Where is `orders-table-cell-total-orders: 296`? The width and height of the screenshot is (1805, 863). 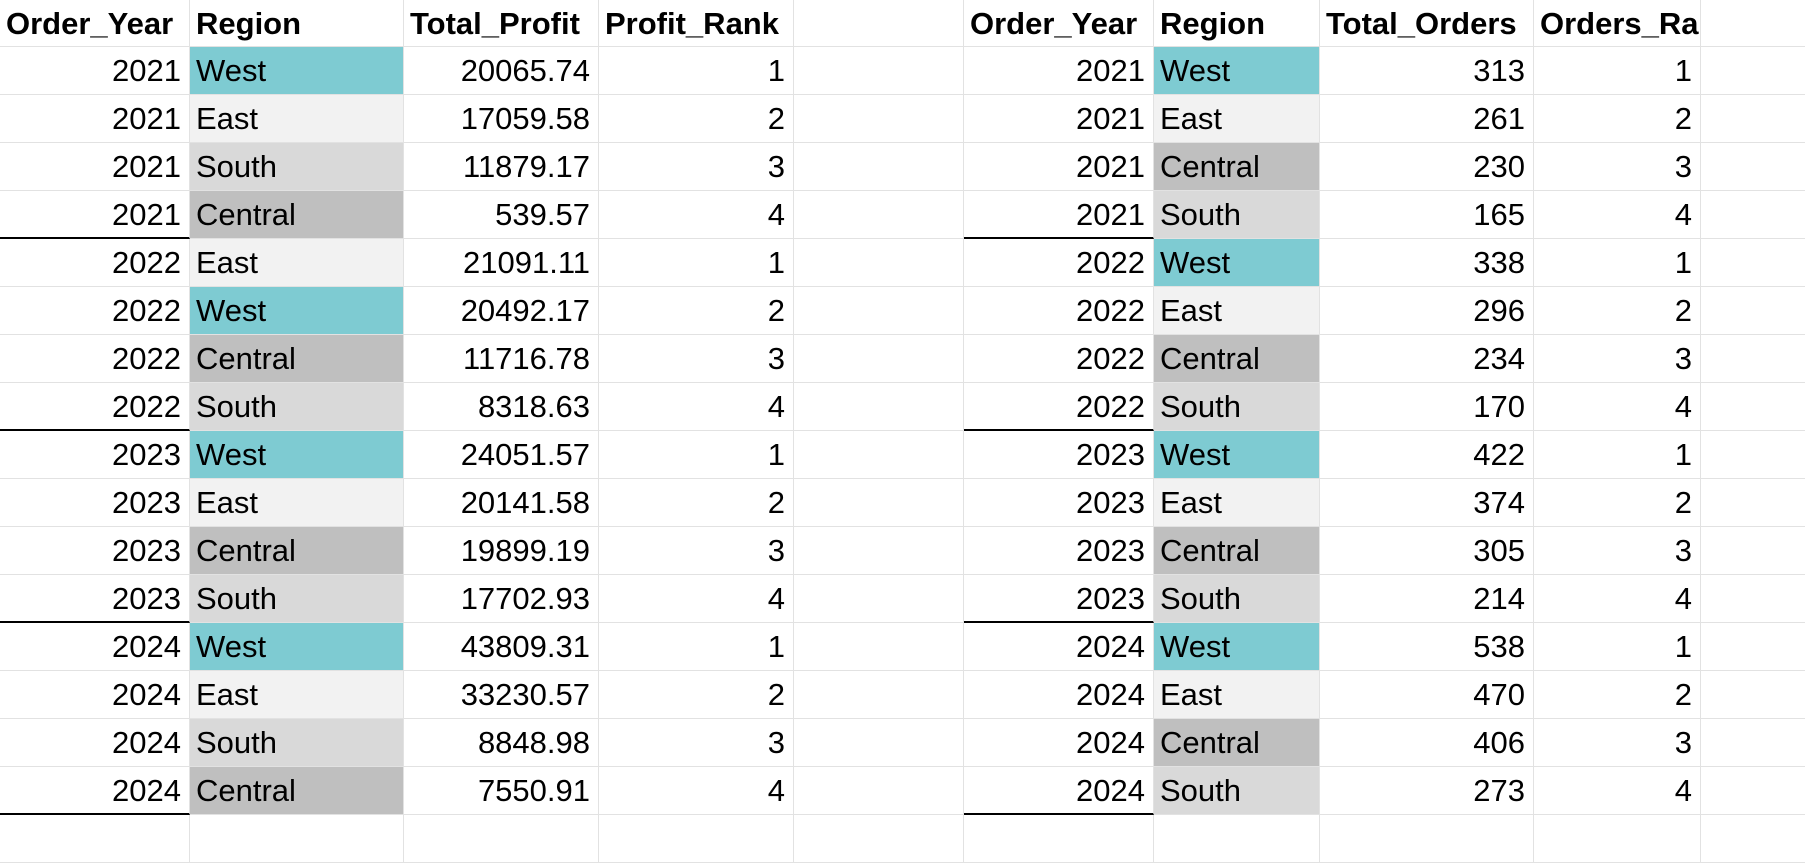
orders-table-cell-total-orders: 296 is located at coordinates (1427, 311).